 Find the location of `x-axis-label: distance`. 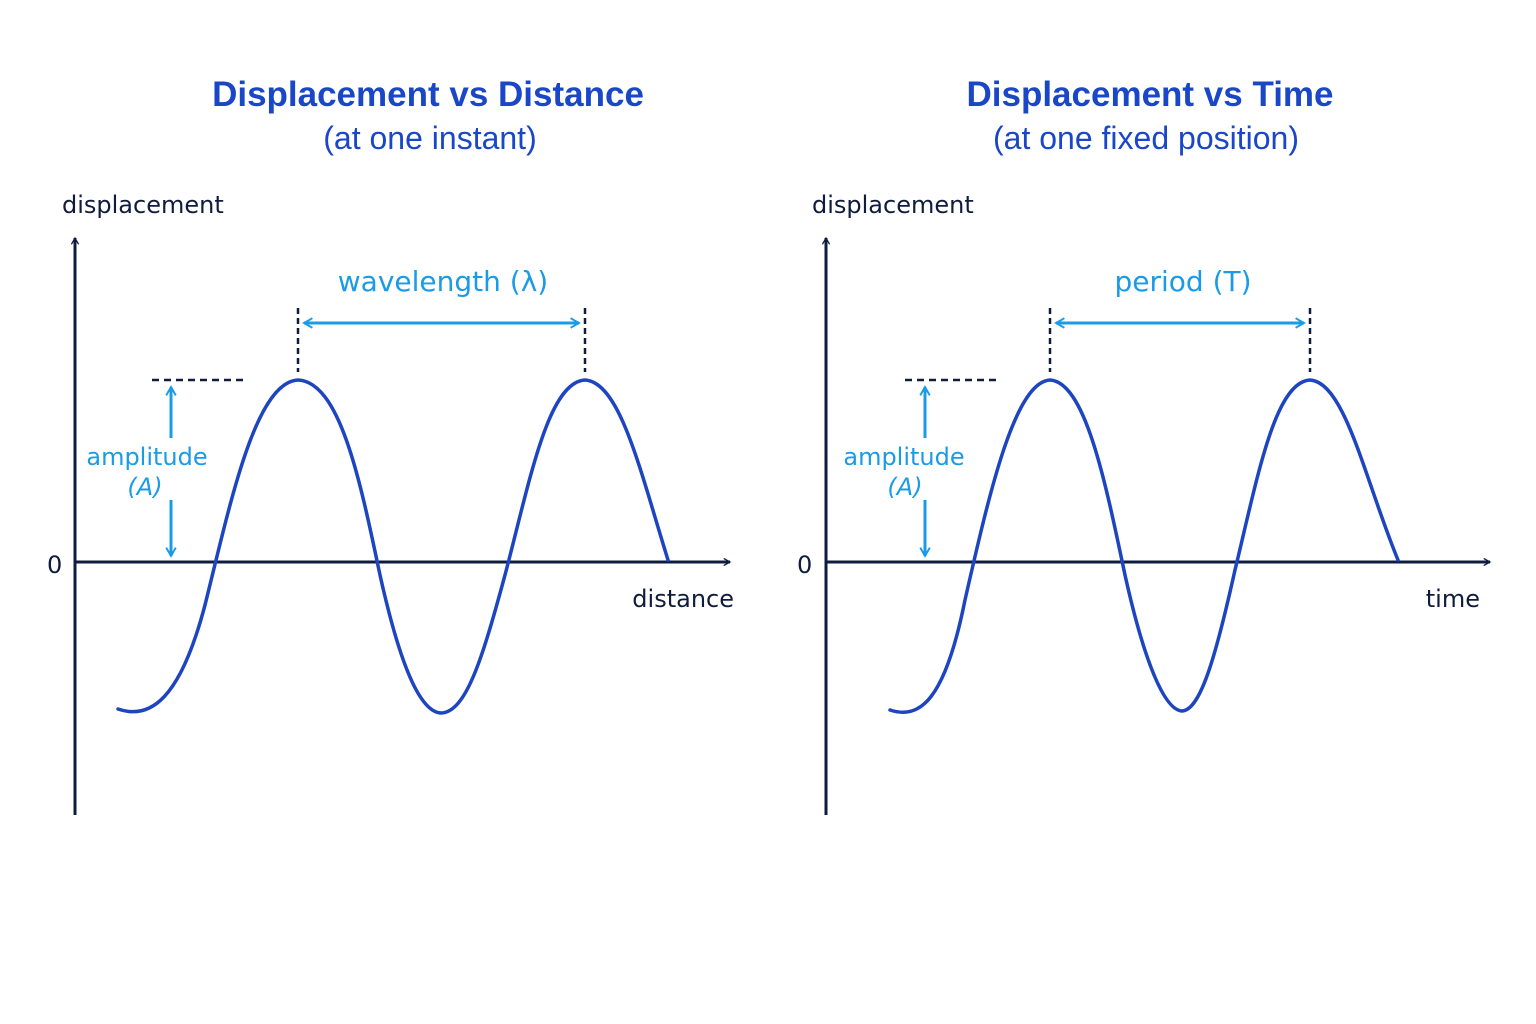

x-axis-label: distance is located at coordinates (683, 599).